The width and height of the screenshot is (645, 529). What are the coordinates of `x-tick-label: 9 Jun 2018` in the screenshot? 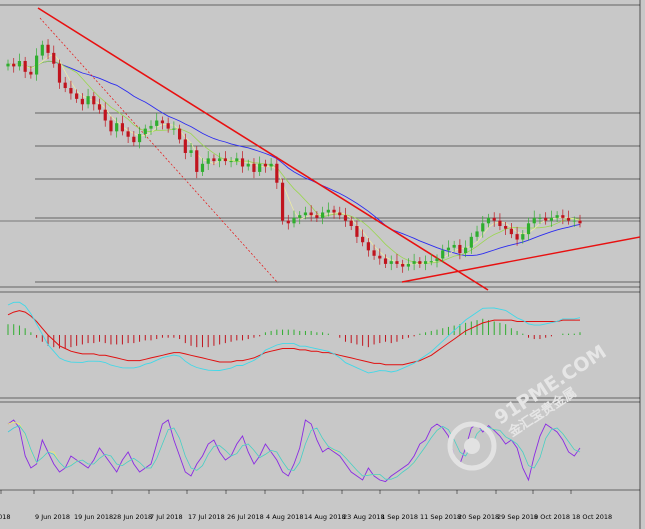 It's located at (52, 517).